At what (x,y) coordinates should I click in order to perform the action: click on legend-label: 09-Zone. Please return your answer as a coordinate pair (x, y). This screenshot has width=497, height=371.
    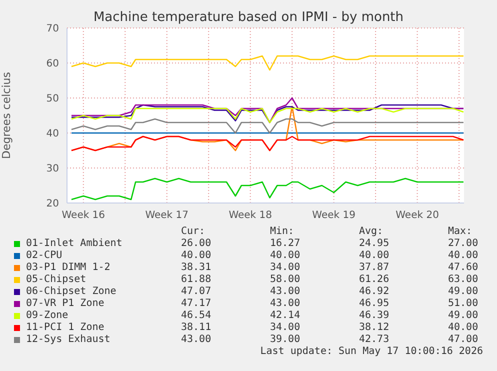
    Looking at the image, I should click on (47, 315).